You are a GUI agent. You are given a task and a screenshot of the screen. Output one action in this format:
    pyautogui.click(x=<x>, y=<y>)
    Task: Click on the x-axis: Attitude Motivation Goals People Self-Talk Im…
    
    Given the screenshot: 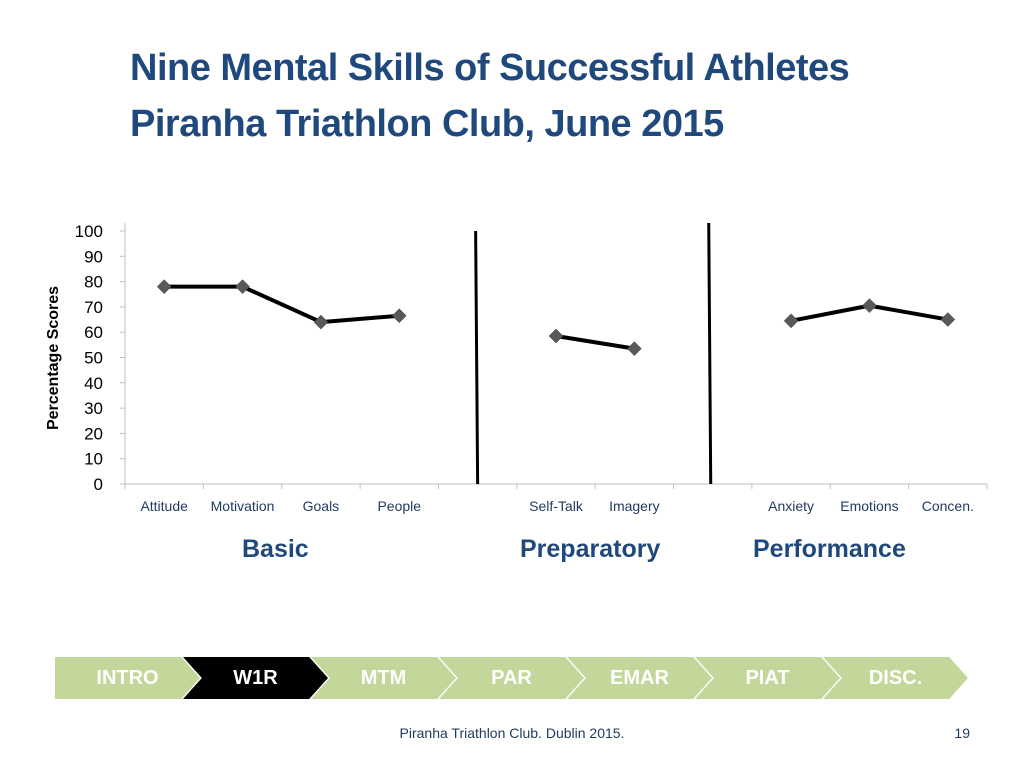 What is the action you would take?
    pyautogui.click(x=556, y=498)
    